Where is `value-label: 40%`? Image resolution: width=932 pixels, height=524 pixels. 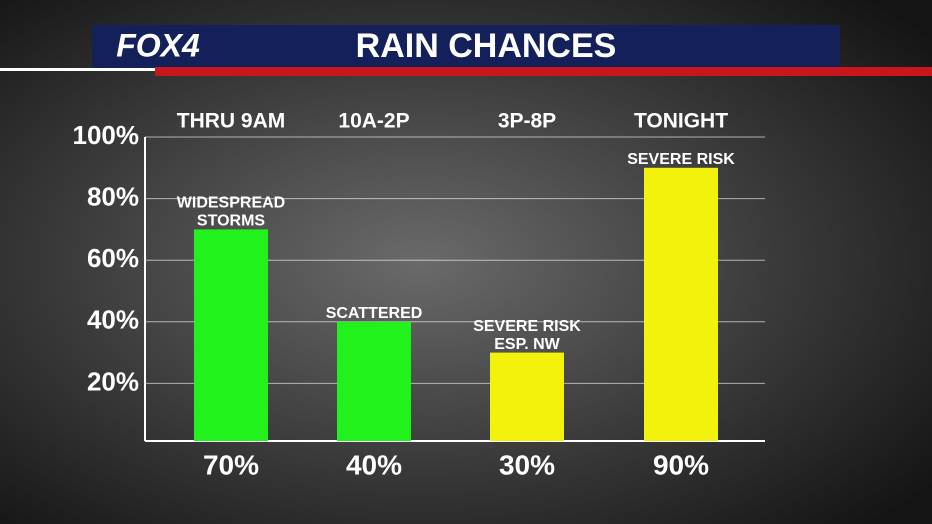
value-label: 40% is located at coordinates (374, 464).